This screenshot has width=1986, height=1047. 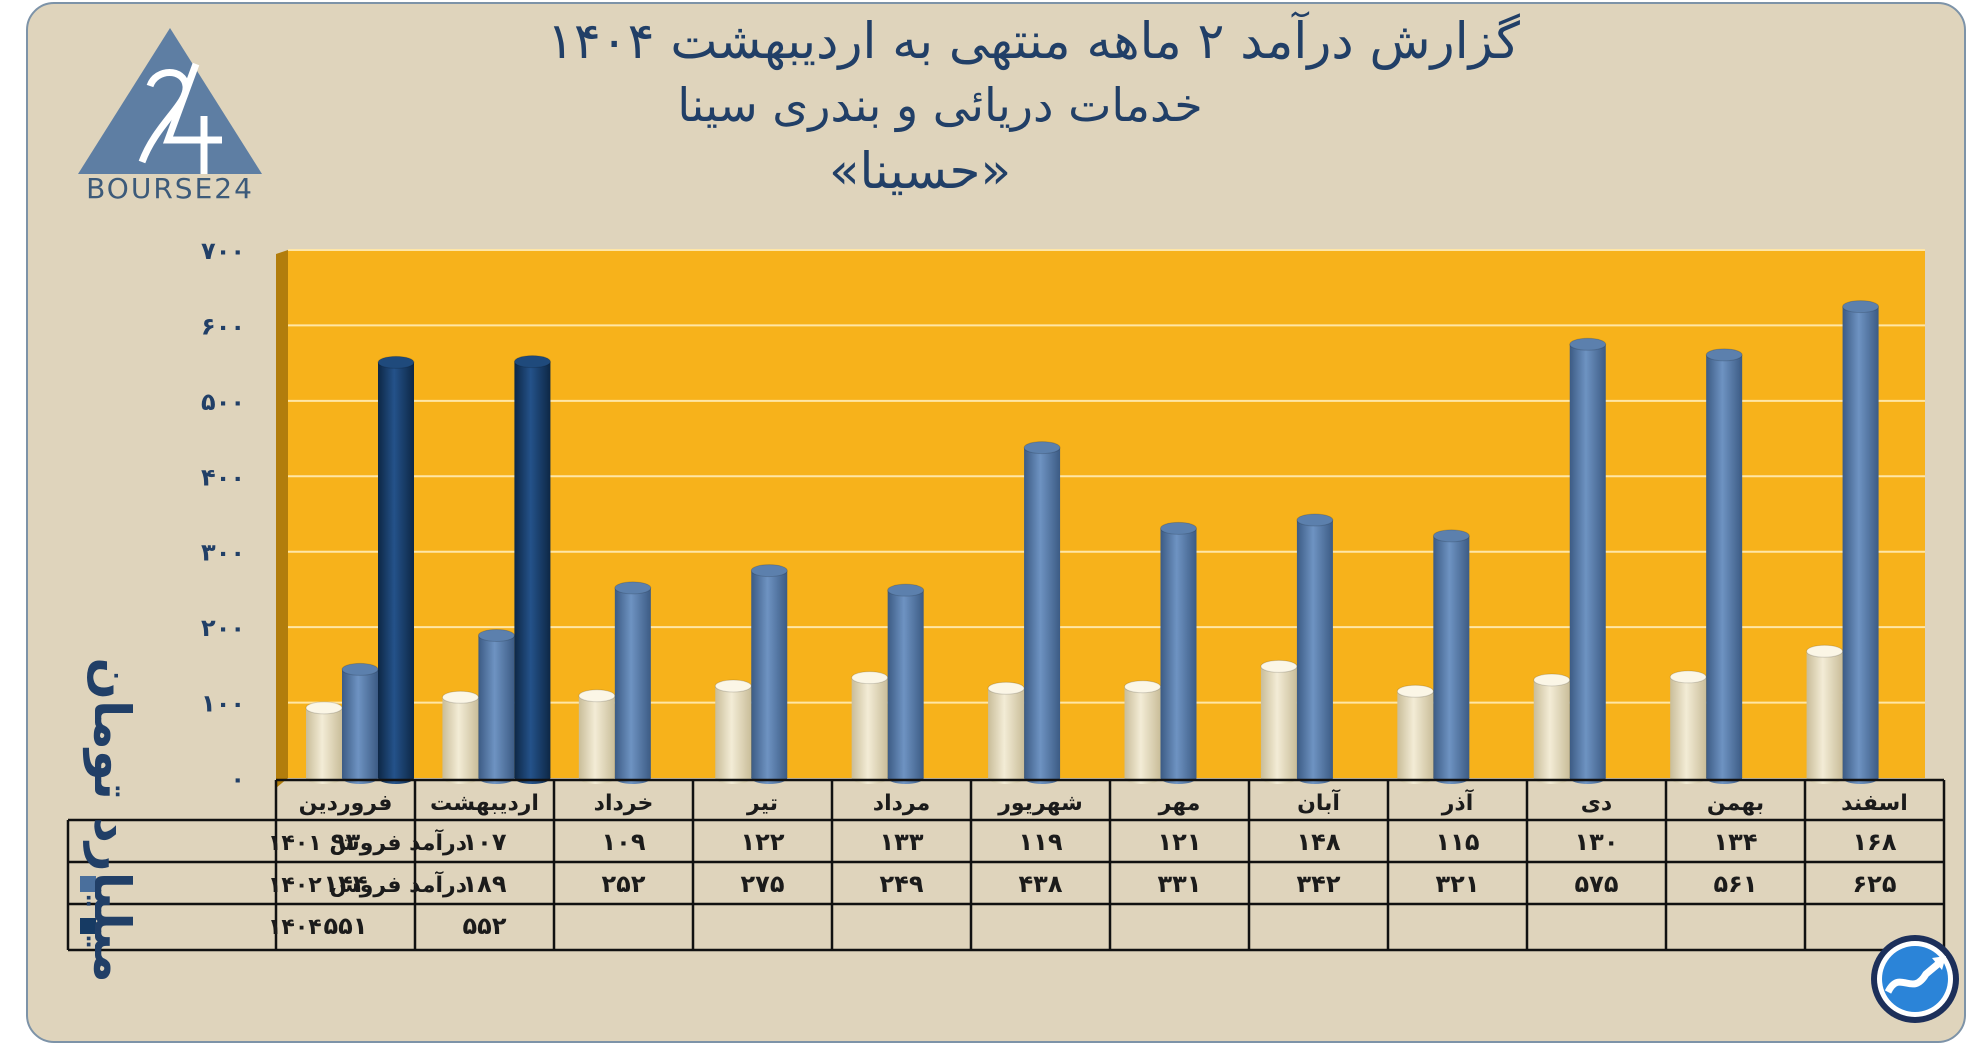 I want to click on category-label: تیر, so click(x=762, y=803).